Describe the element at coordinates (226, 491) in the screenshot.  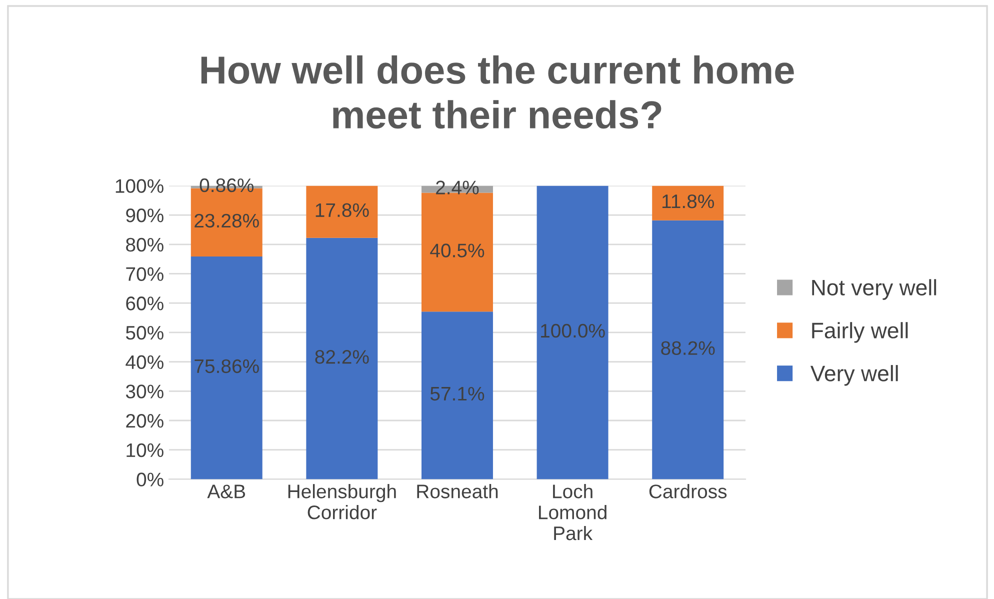
I see `x-tick-label: A&B` at that location.